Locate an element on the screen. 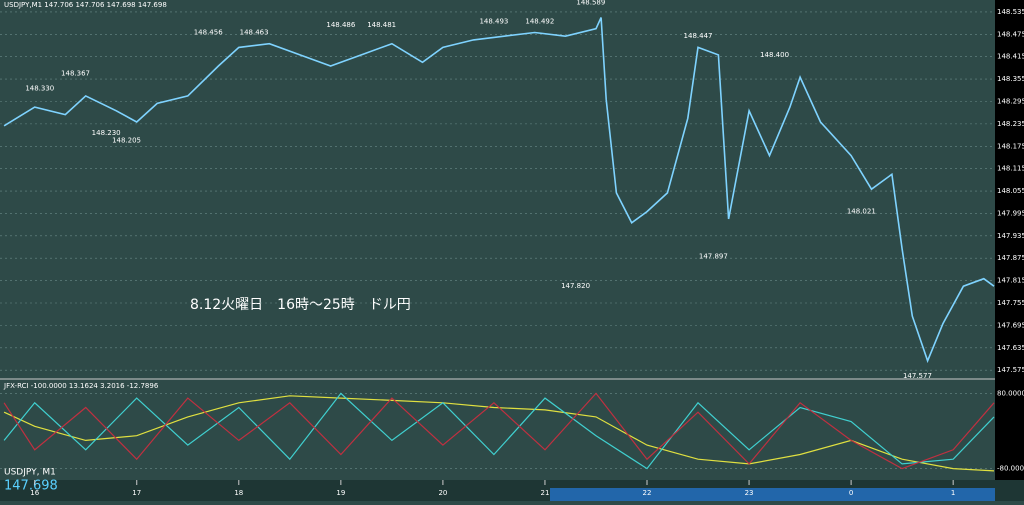 This screenshot has width=1024, height=505. y-tick-label: 148.415 is located at coordinates (1010, 57).